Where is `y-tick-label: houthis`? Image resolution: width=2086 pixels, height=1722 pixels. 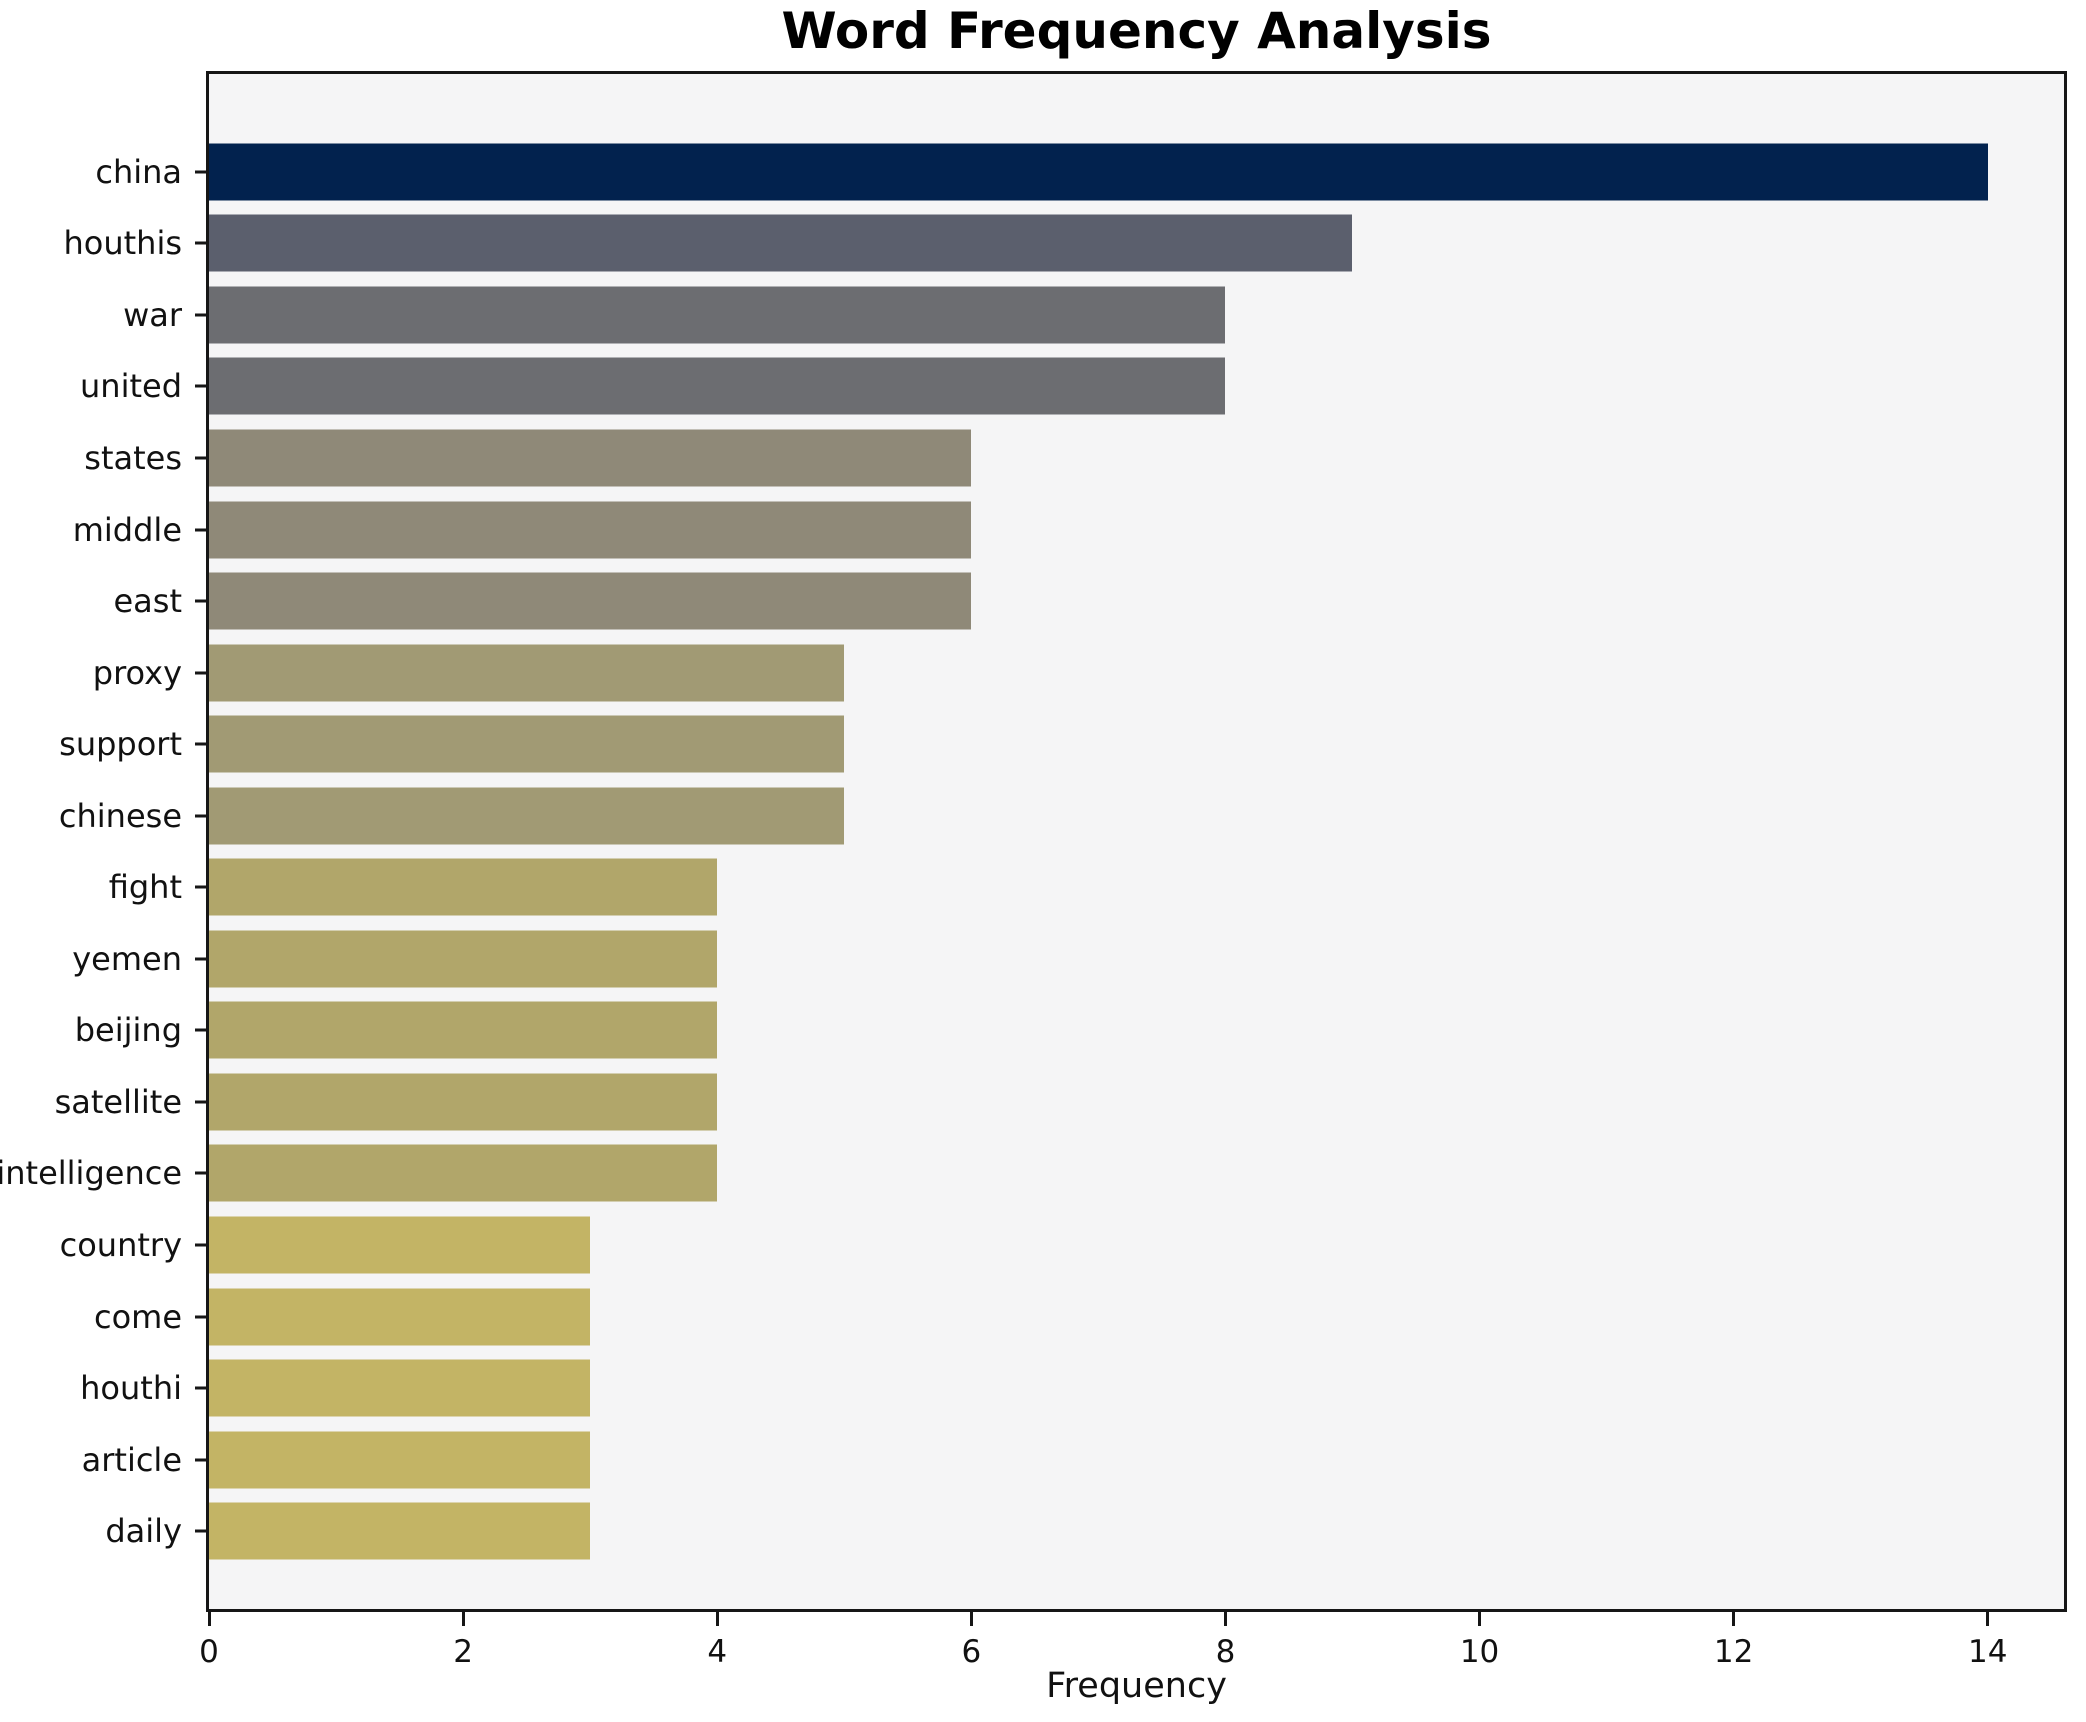
y-tick-label: houthis is located at coordinates (122, 243).